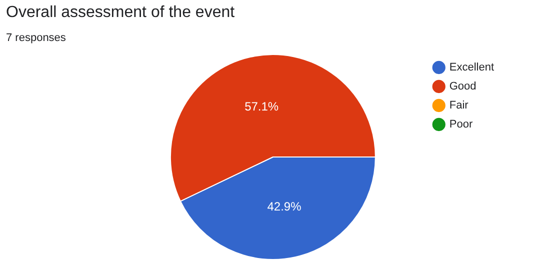  What do you see at coordinates (120, 13) in the screenshot?
I see `chart-title: Overall assessment of the event` at bounding box center [120, 13].